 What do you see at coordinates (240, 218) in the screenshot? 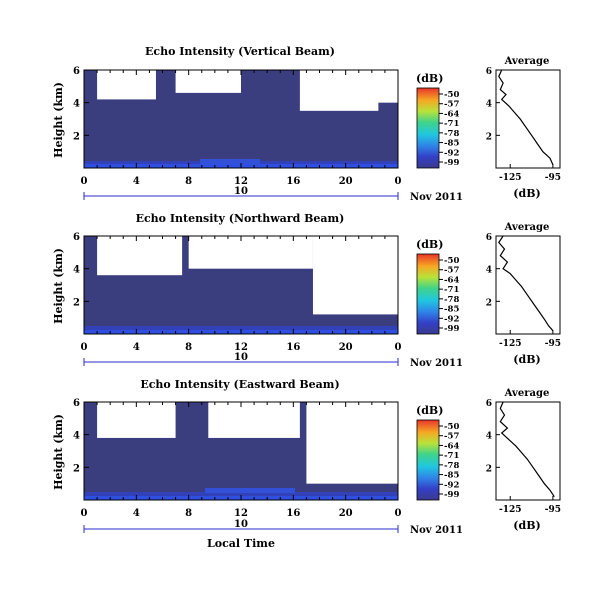
I see `panel-title: Echo Intensity (Northward Beam)` at bounding box center [240, 218].